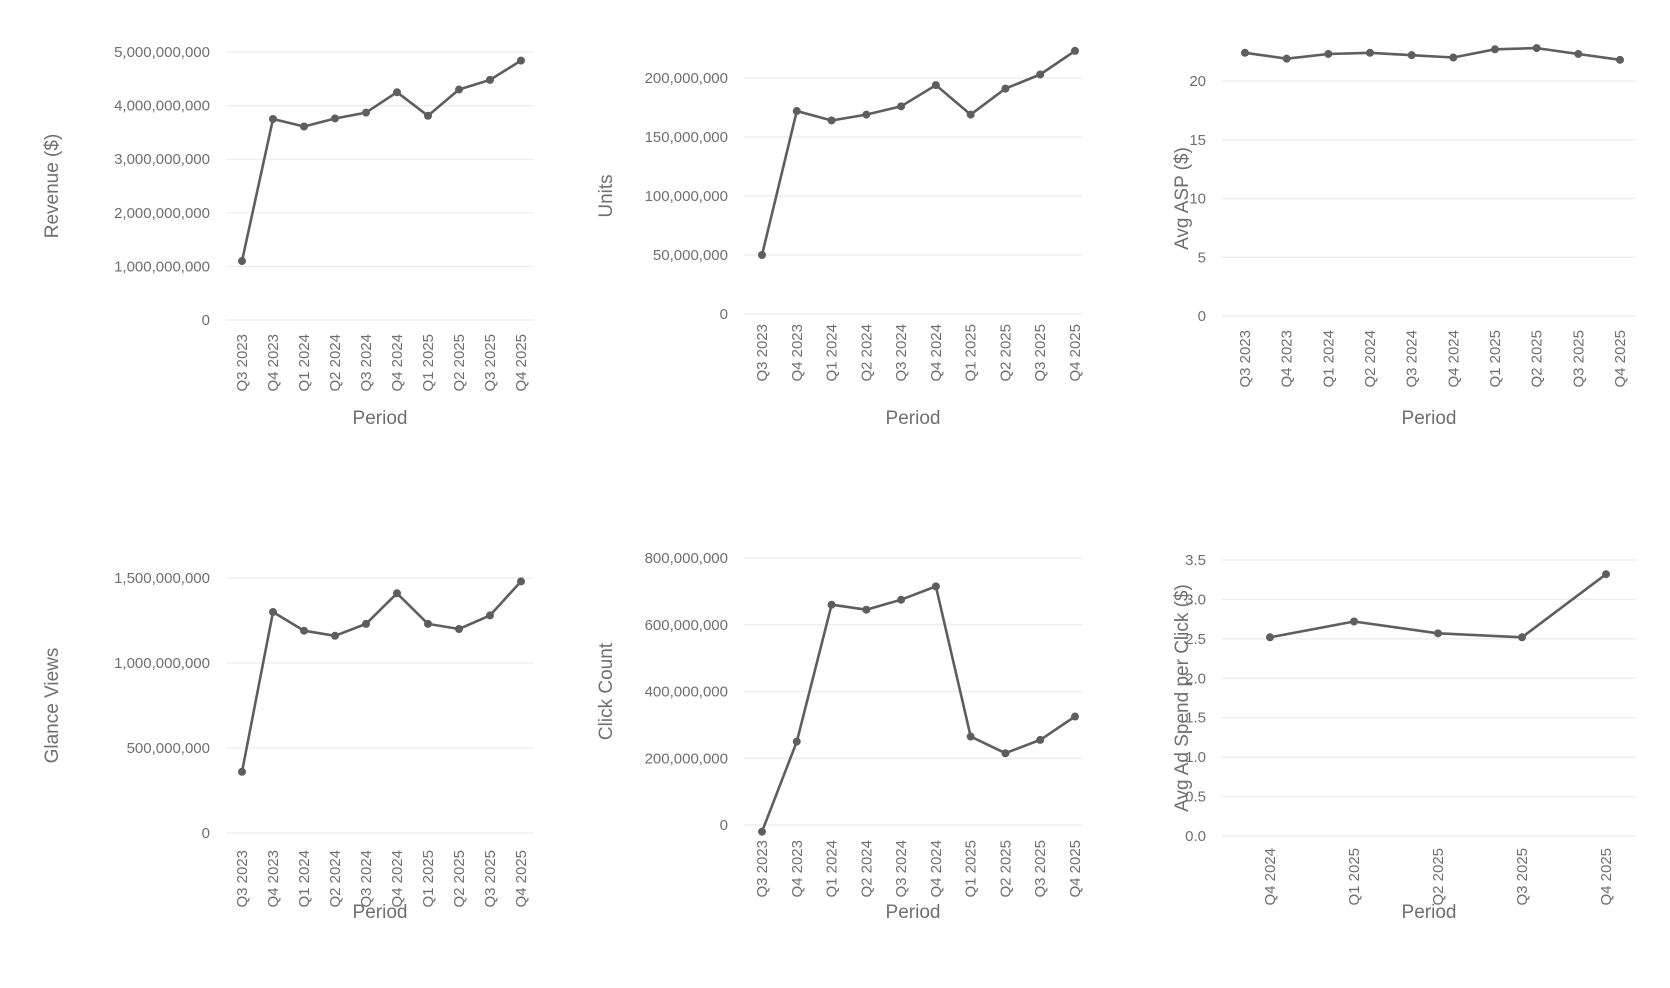 The height and width of the screenshot is (988, 1670). Describe the element at coordinates (490, 363) in the screenshot. I see `x-tick-label: Q3 2025` at that location.